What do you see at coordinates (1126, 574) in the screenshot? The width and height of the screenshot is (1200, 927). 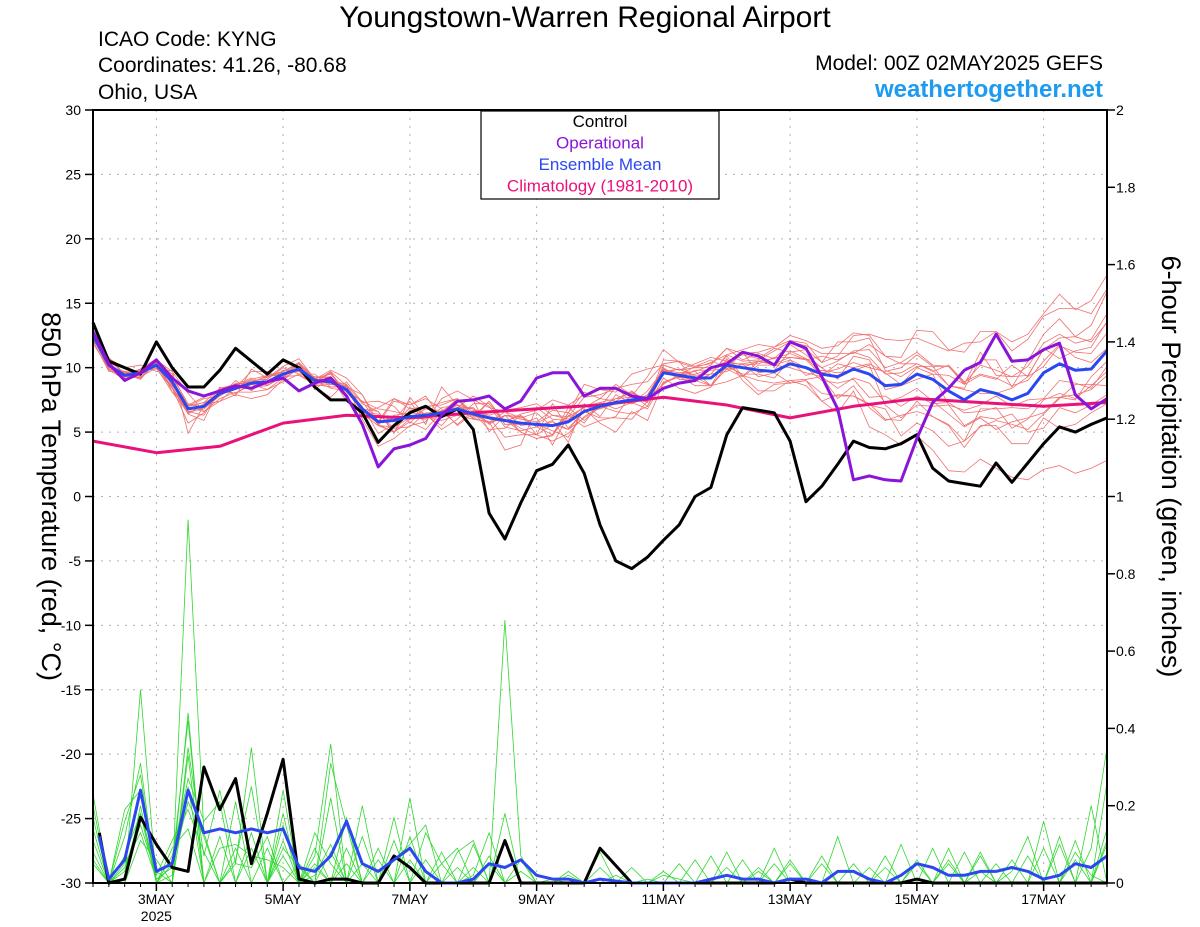 I see `y-right-tick-label: 0.8` at bounding box center [1126, 574].